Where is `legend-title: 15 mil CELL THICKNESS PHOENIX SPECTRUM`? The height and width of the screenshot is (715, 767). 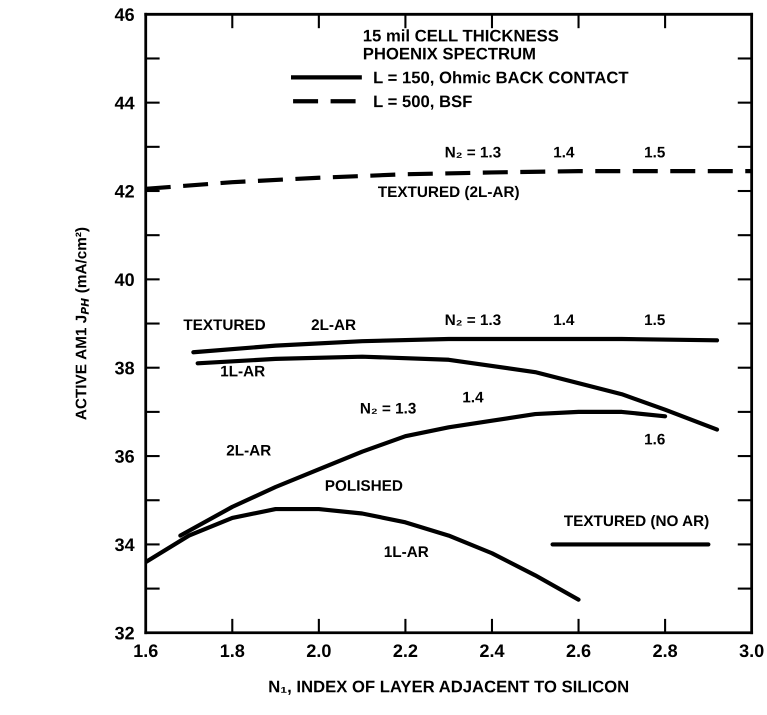 legend-title: 15 mil CELL THICKNESS PHOENIX SPECTRUM is located at coordinates (461, 44).